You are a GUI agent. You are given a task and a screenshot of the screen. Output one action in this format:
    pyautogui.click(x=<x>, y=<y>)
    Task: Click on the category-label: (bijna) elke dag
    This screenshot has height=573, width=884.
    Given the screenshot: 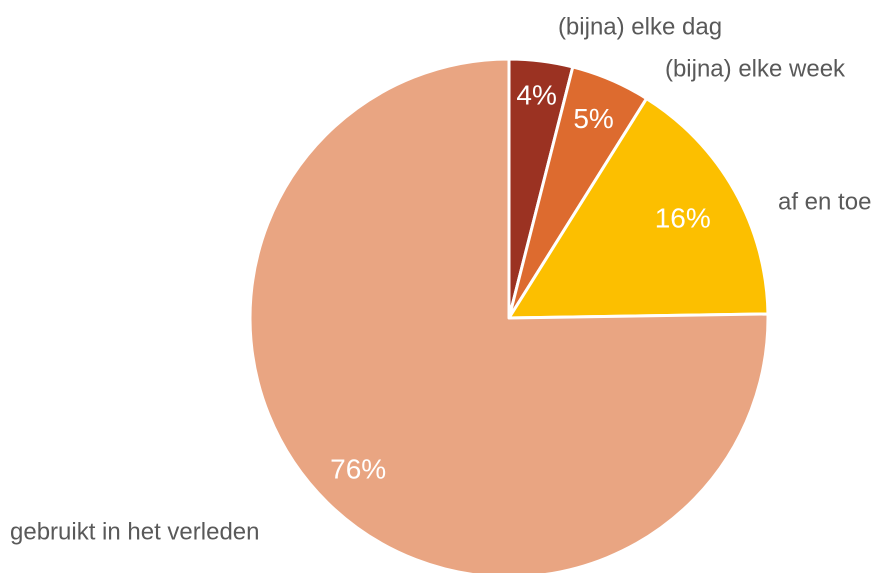 What is the action you would take?
    pyautogui.click(x=640, y=26)
    